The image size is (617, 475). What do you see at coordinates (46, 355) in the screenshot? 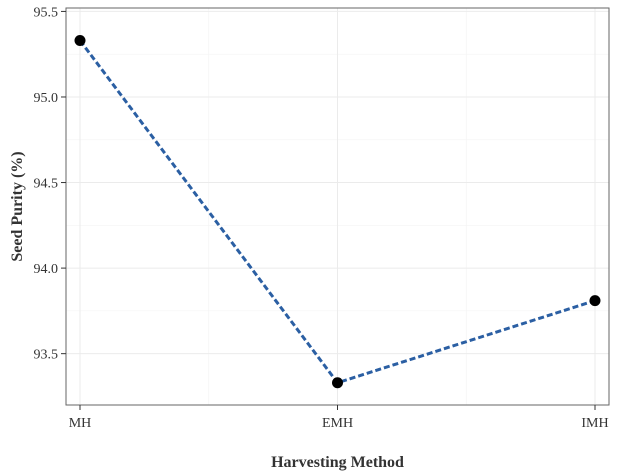
I see `y-tick-label: 93.5` at bounding box center [46, 355].